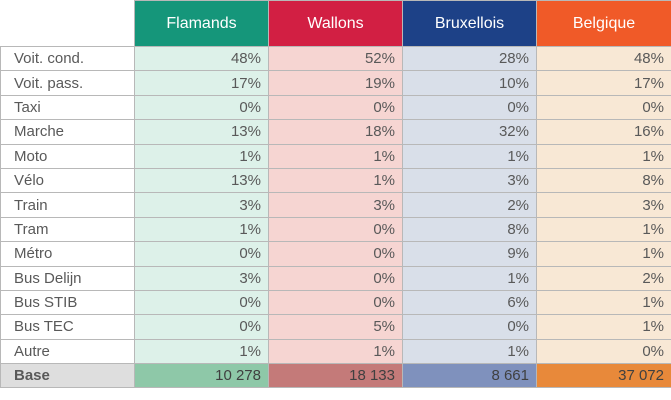 Image resolution: width=671 pixels, height=400 pixels. I want to click on header-row: Flamands Wallons Bruxellois Belgique, so click(335, 23).